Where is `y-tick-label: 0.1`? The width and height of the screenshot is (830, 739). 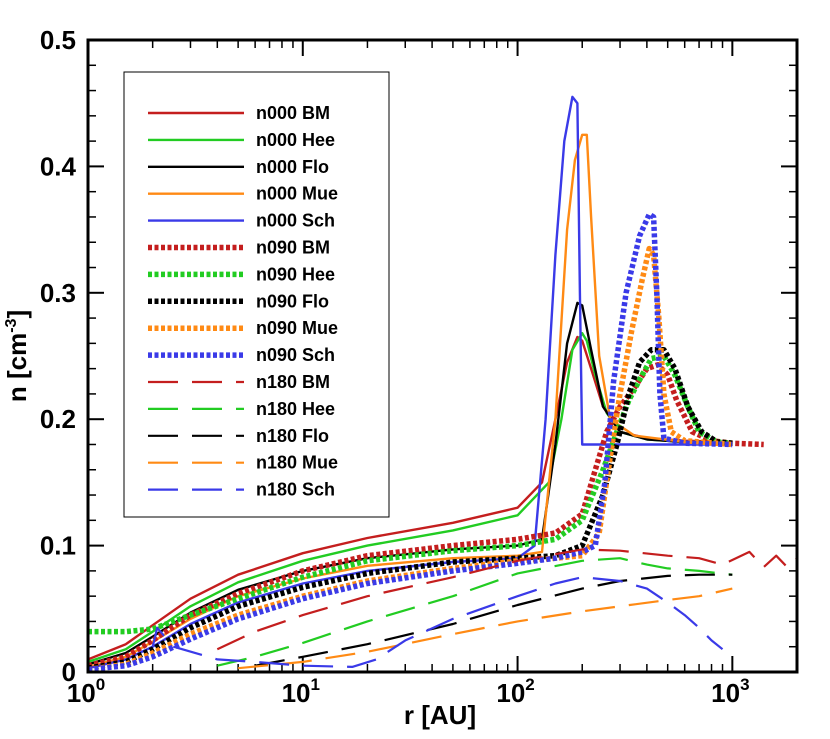 y-tick-label: 0.1 is located at coordinates (58, 546).